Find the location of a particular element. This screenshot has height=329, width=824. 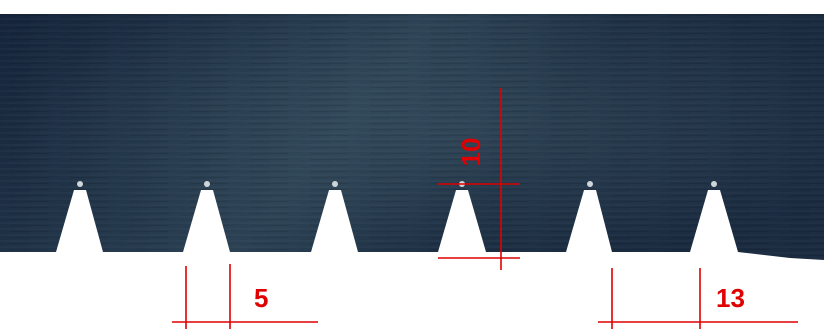

pitch-label: 13 is located at coordinates (730, 298).